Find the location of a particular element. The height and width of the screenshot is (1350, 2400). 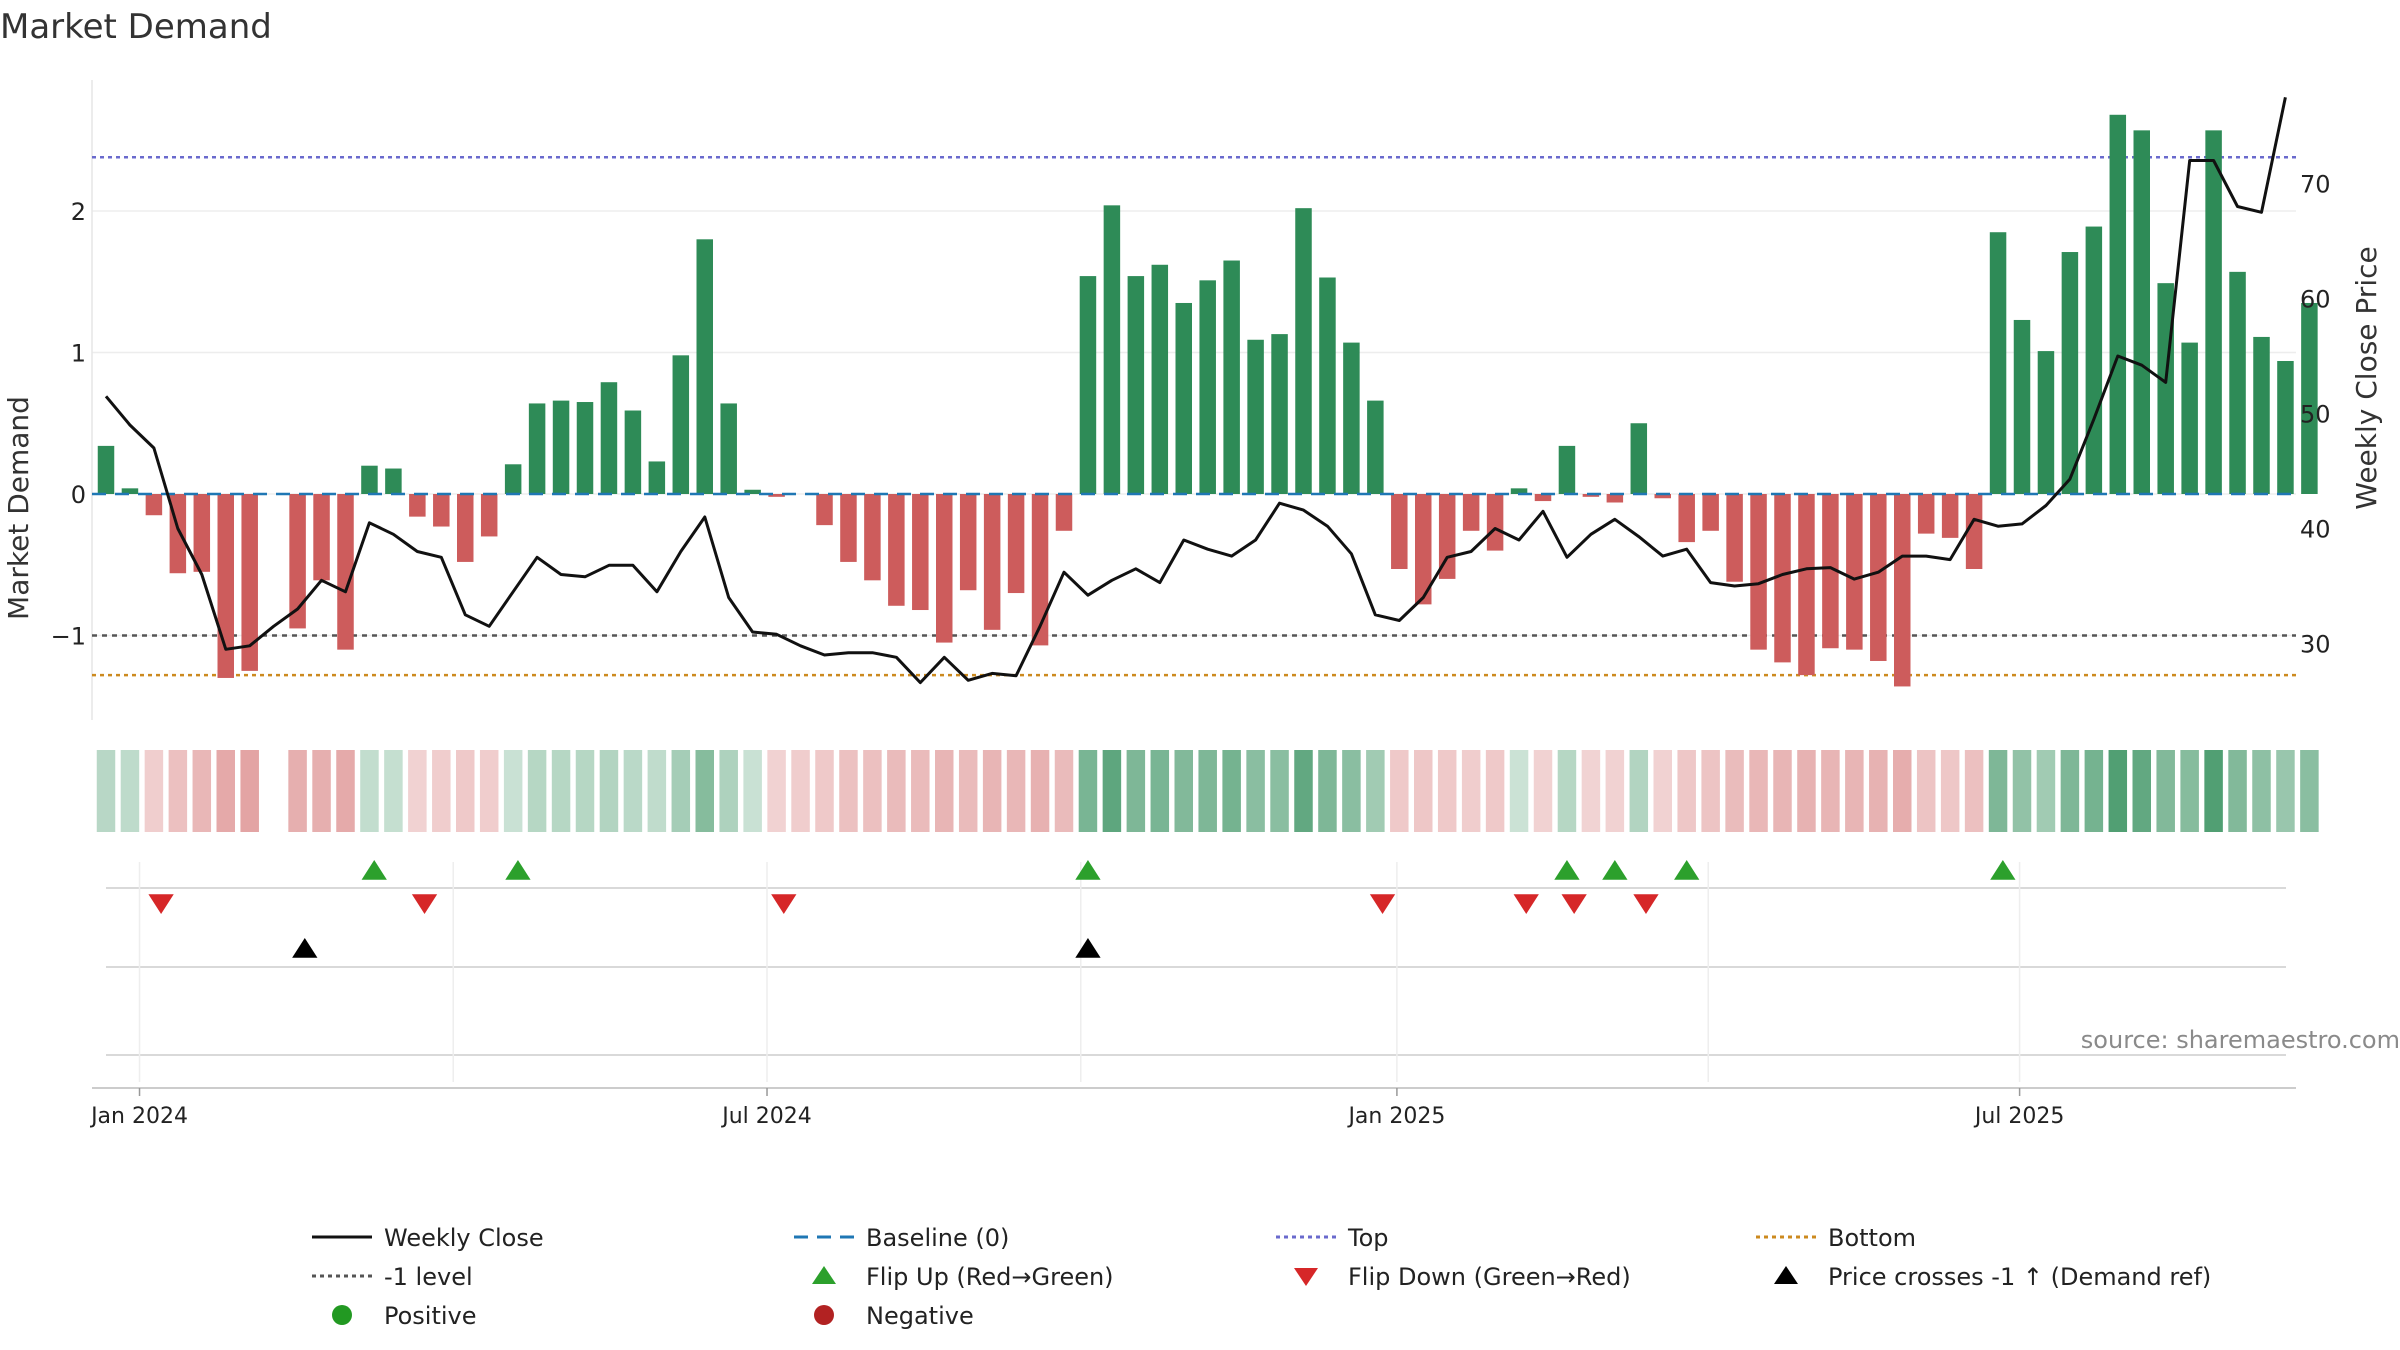

legend-label: Baseline (0) is located at coordinates (937, 1238).